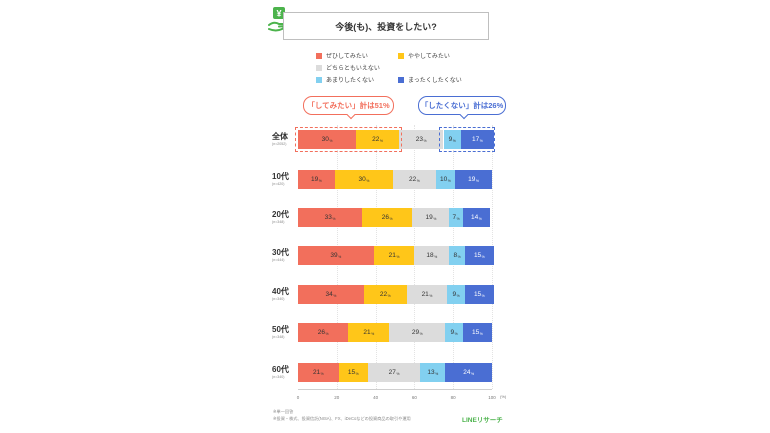  What do you see at coordinates (482, 420) in the screenshot?
I see `brand-logo: LINEリサーチ` at bounding box center [482, 420].